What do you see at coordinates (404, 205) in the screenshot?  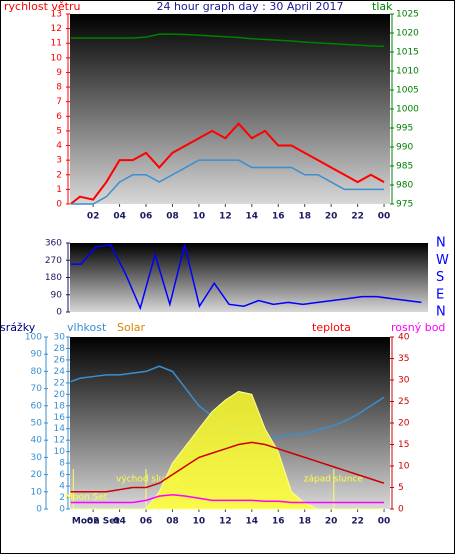 I see `y-tick-label: 975` at bounding box center [404, 205].